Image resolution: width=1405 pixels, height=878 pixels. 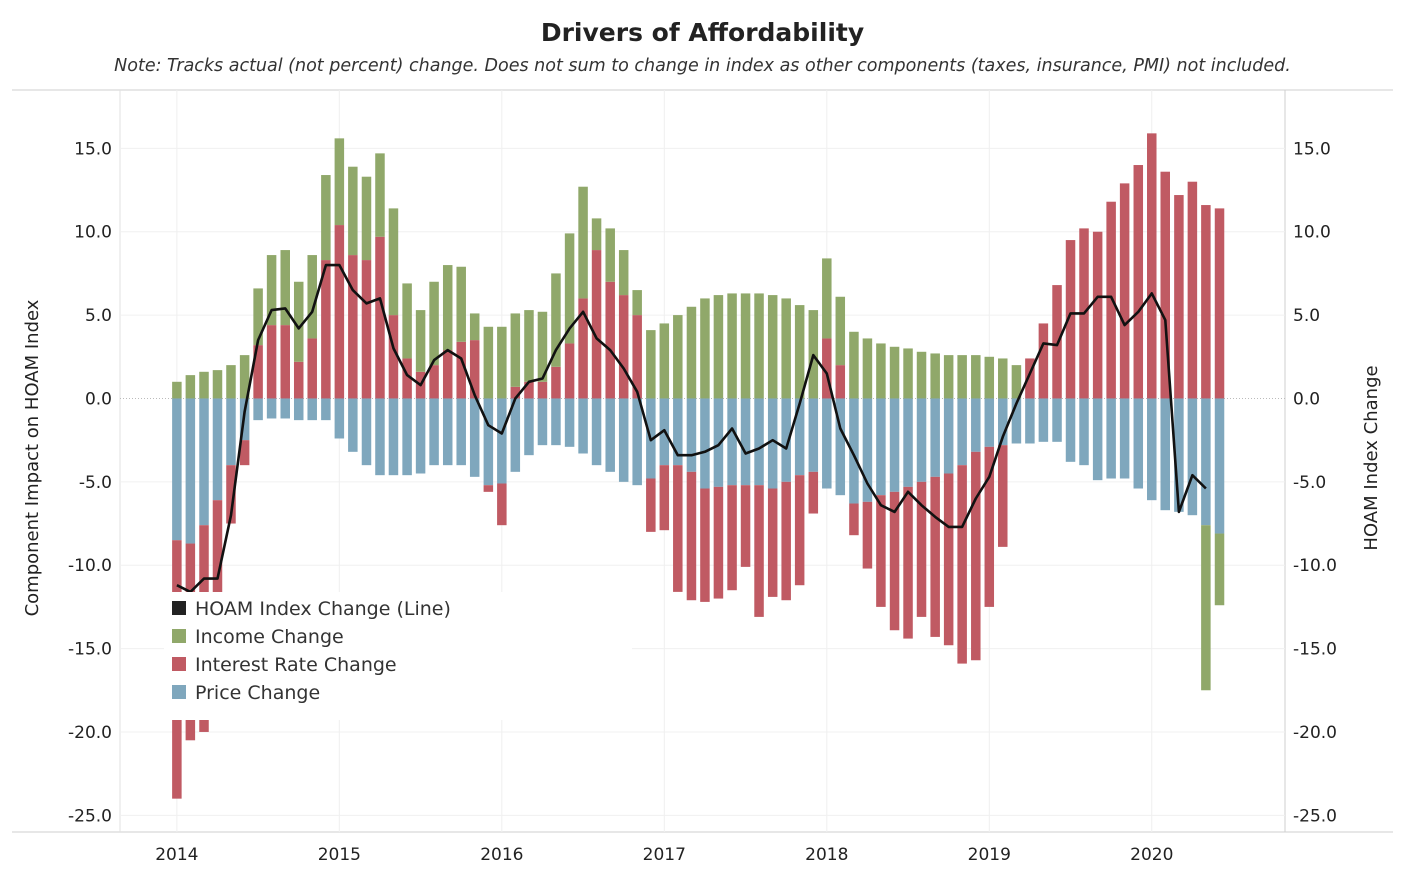 What do you see at coordinates (339, 855) in the screenshot?
I see `x-tick-label: 2015` at bounding box center [339, 855].